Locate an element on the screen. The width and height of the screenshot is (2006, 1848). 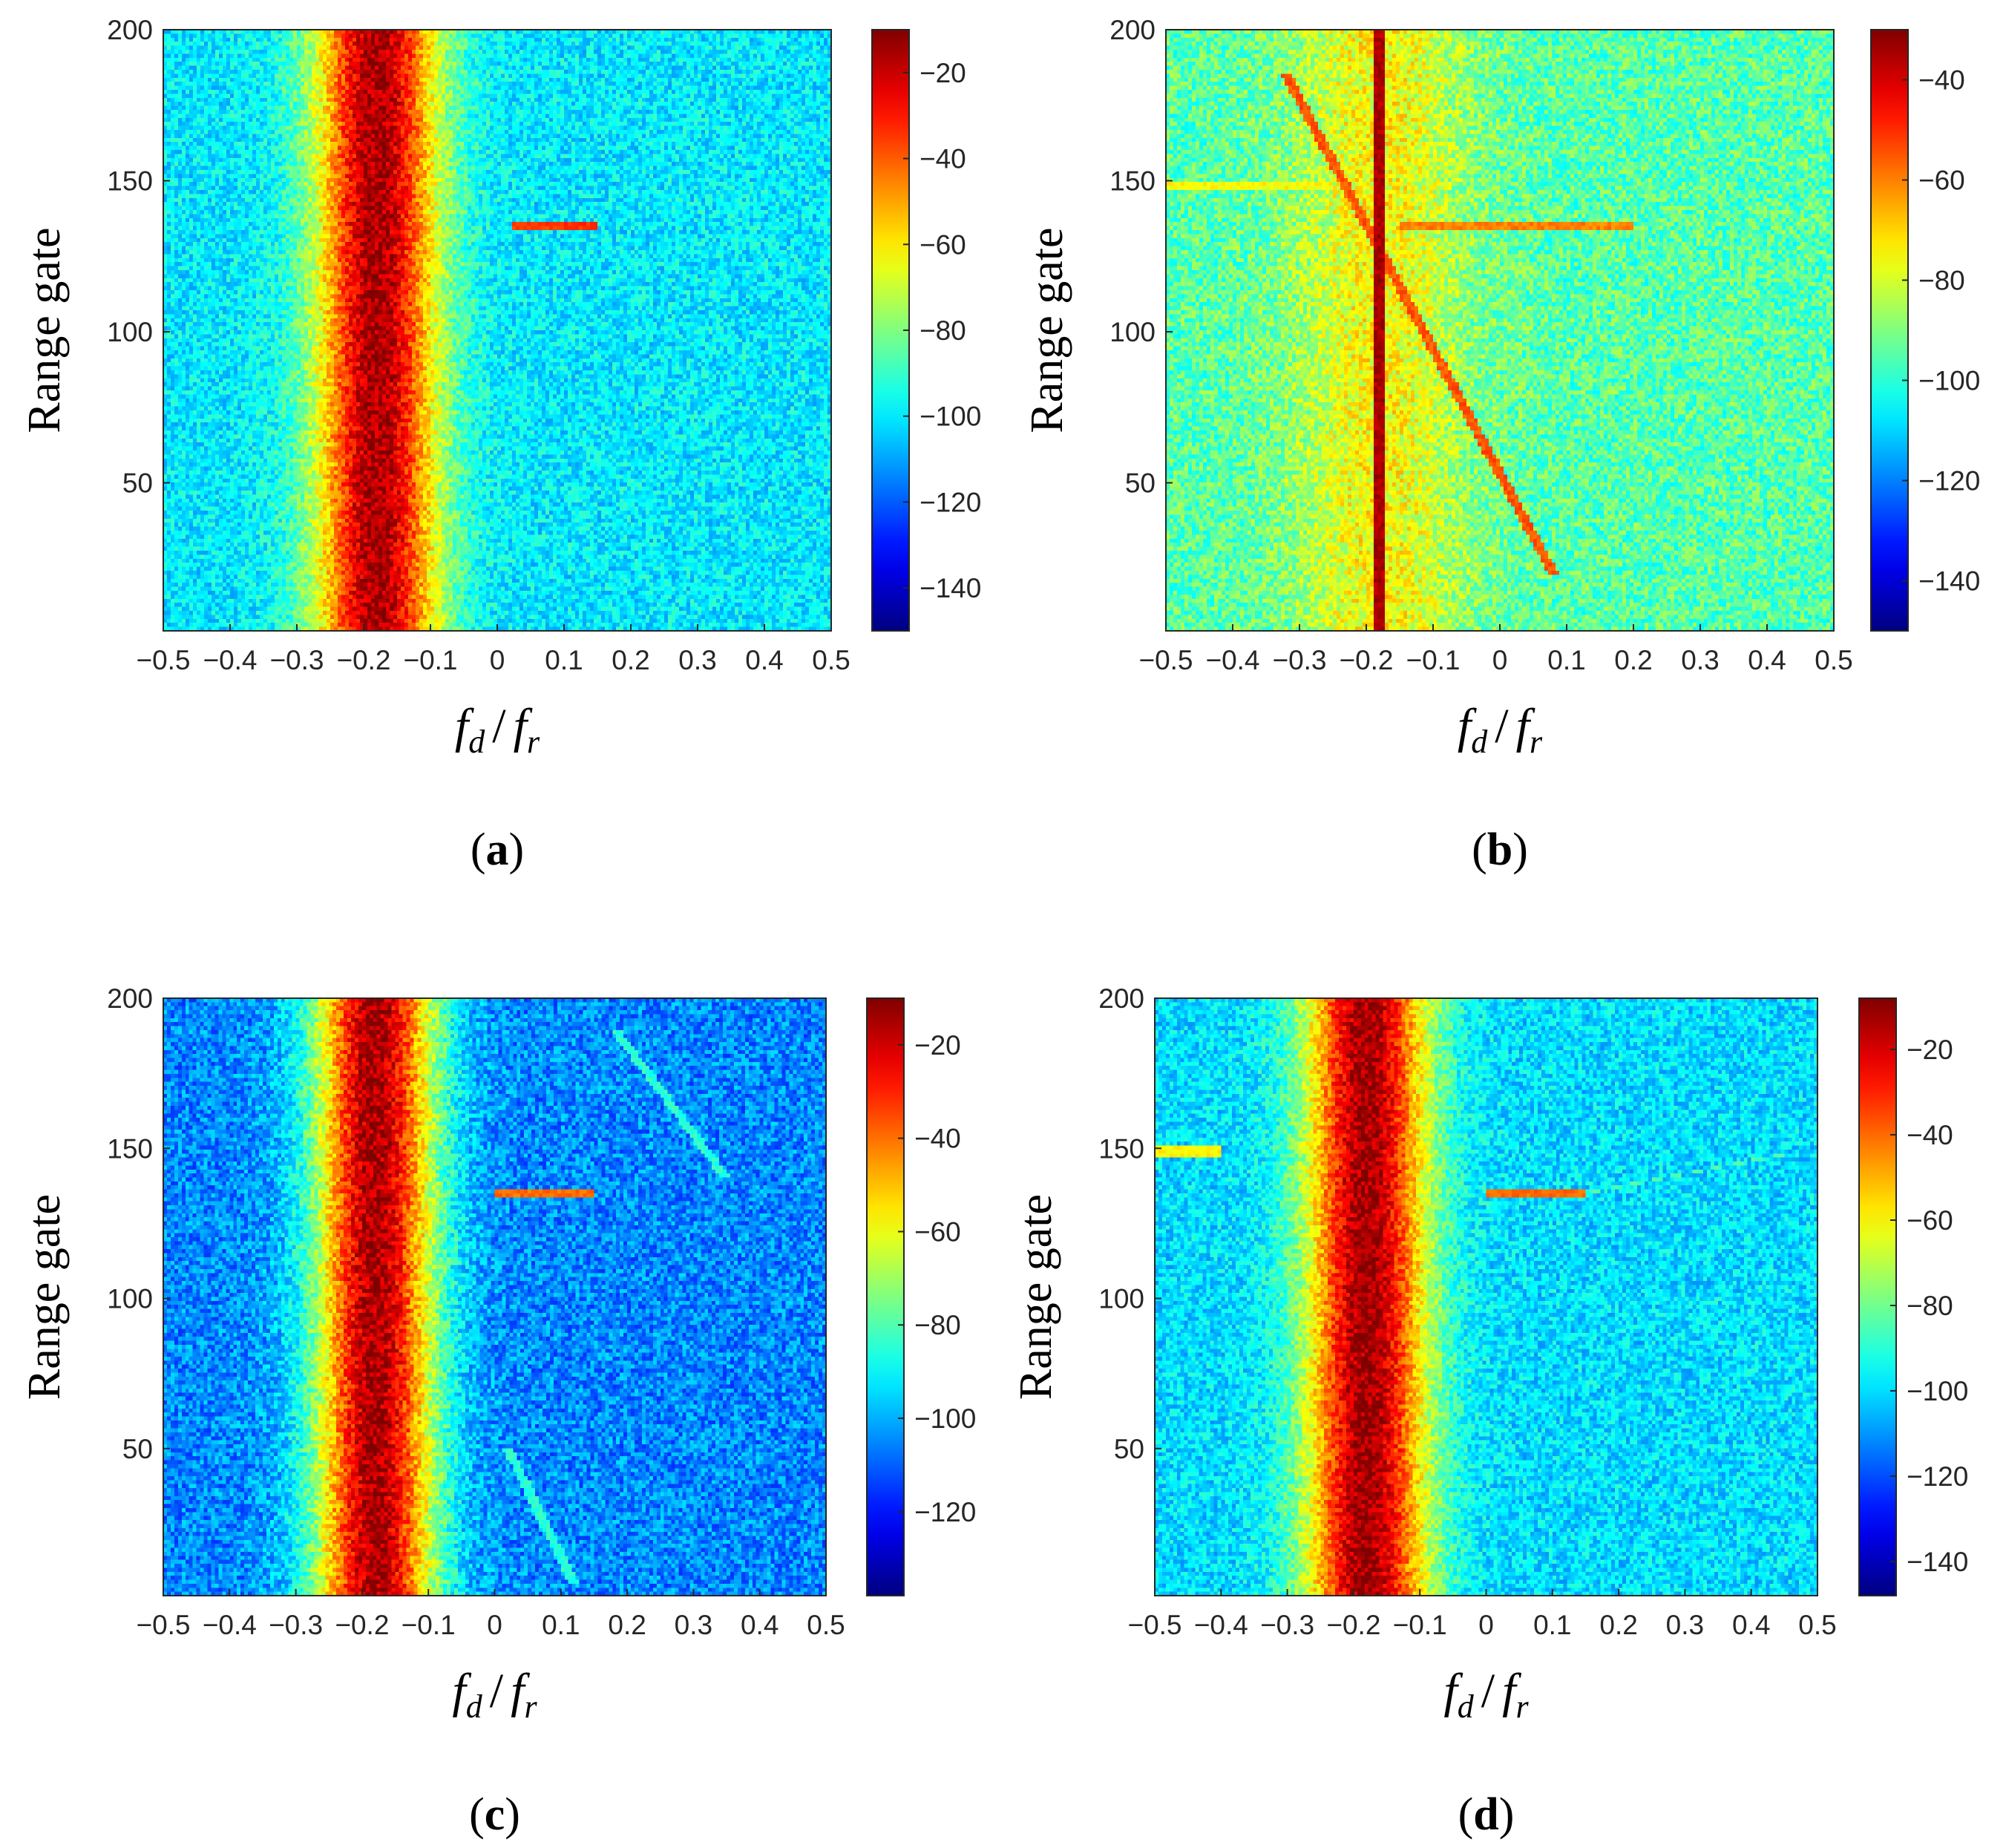
panel-caption: (b) is located at coordinates (1500, 850).